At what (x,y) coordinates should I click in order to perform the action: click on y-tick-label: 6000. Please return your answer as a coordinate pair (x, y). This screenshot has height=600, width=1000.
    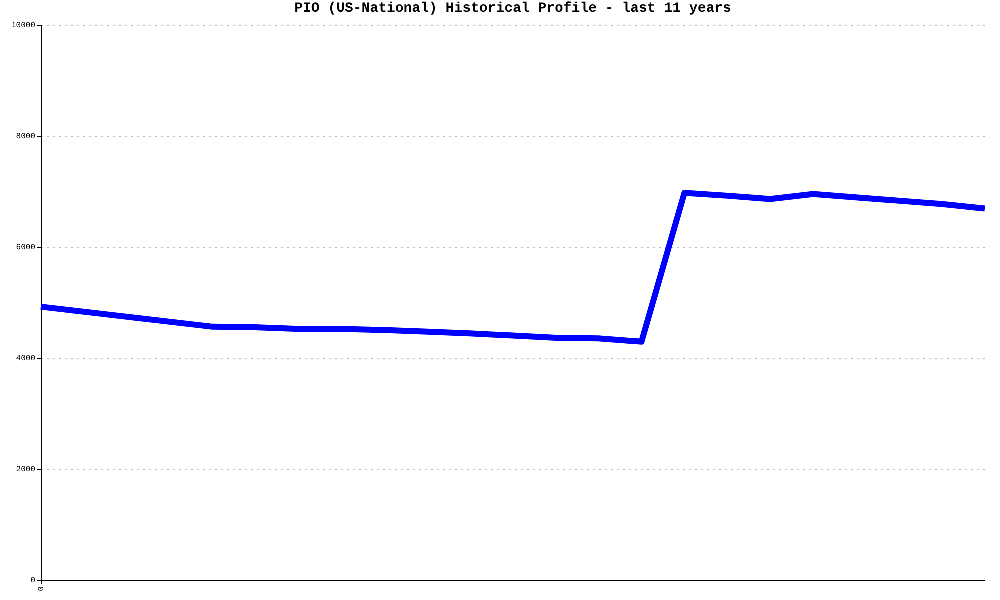
    Looking at the image, I should click on (26, 248).